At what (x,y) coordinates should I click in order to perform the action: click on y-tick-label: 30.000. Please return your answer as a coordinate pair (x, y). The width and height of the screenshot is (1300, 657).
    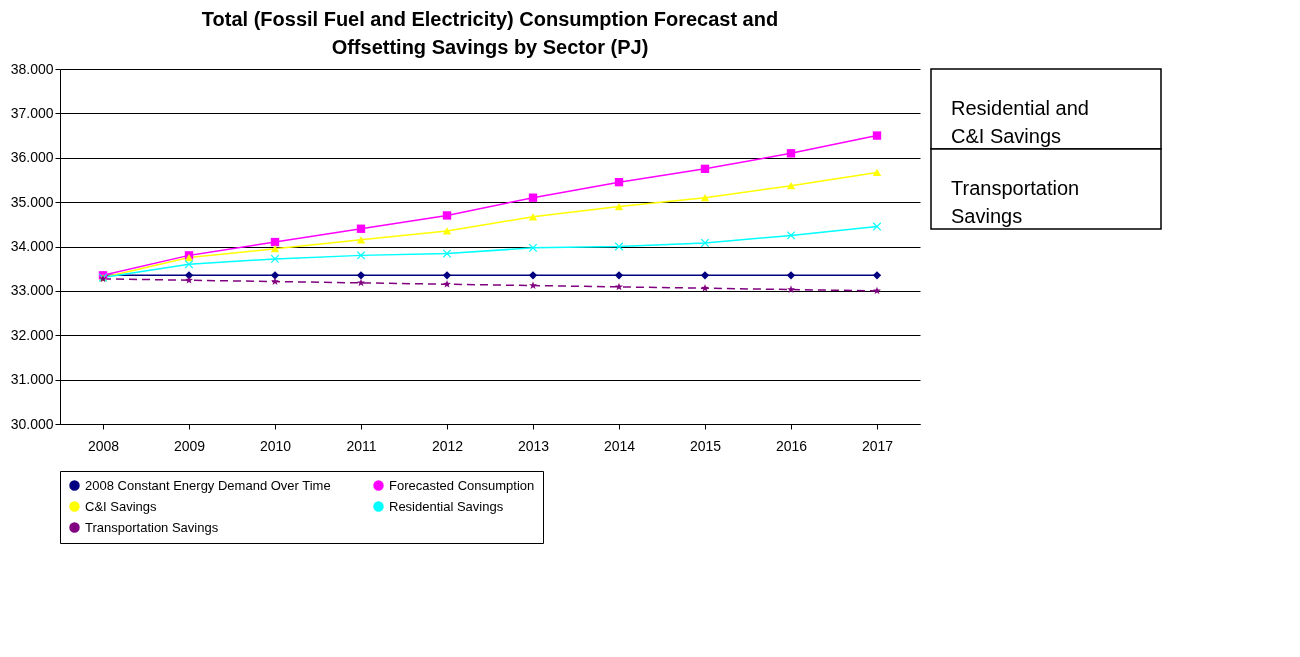
    Looking at the image, I should click on (32, 423).